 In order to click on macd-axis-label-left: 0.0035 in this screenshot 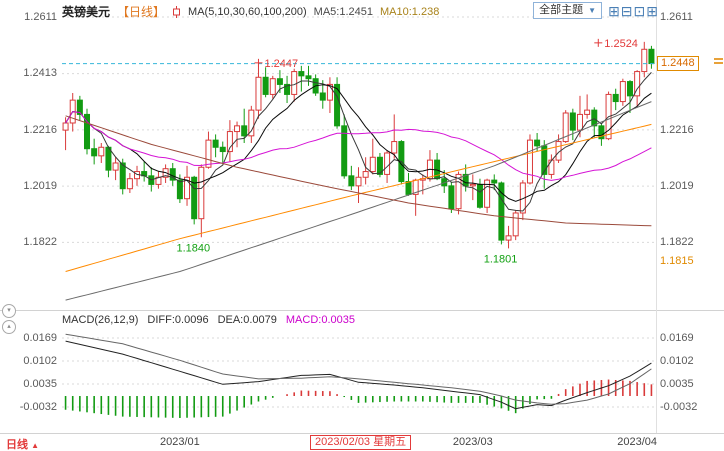, I will do `click(40, 384)`.